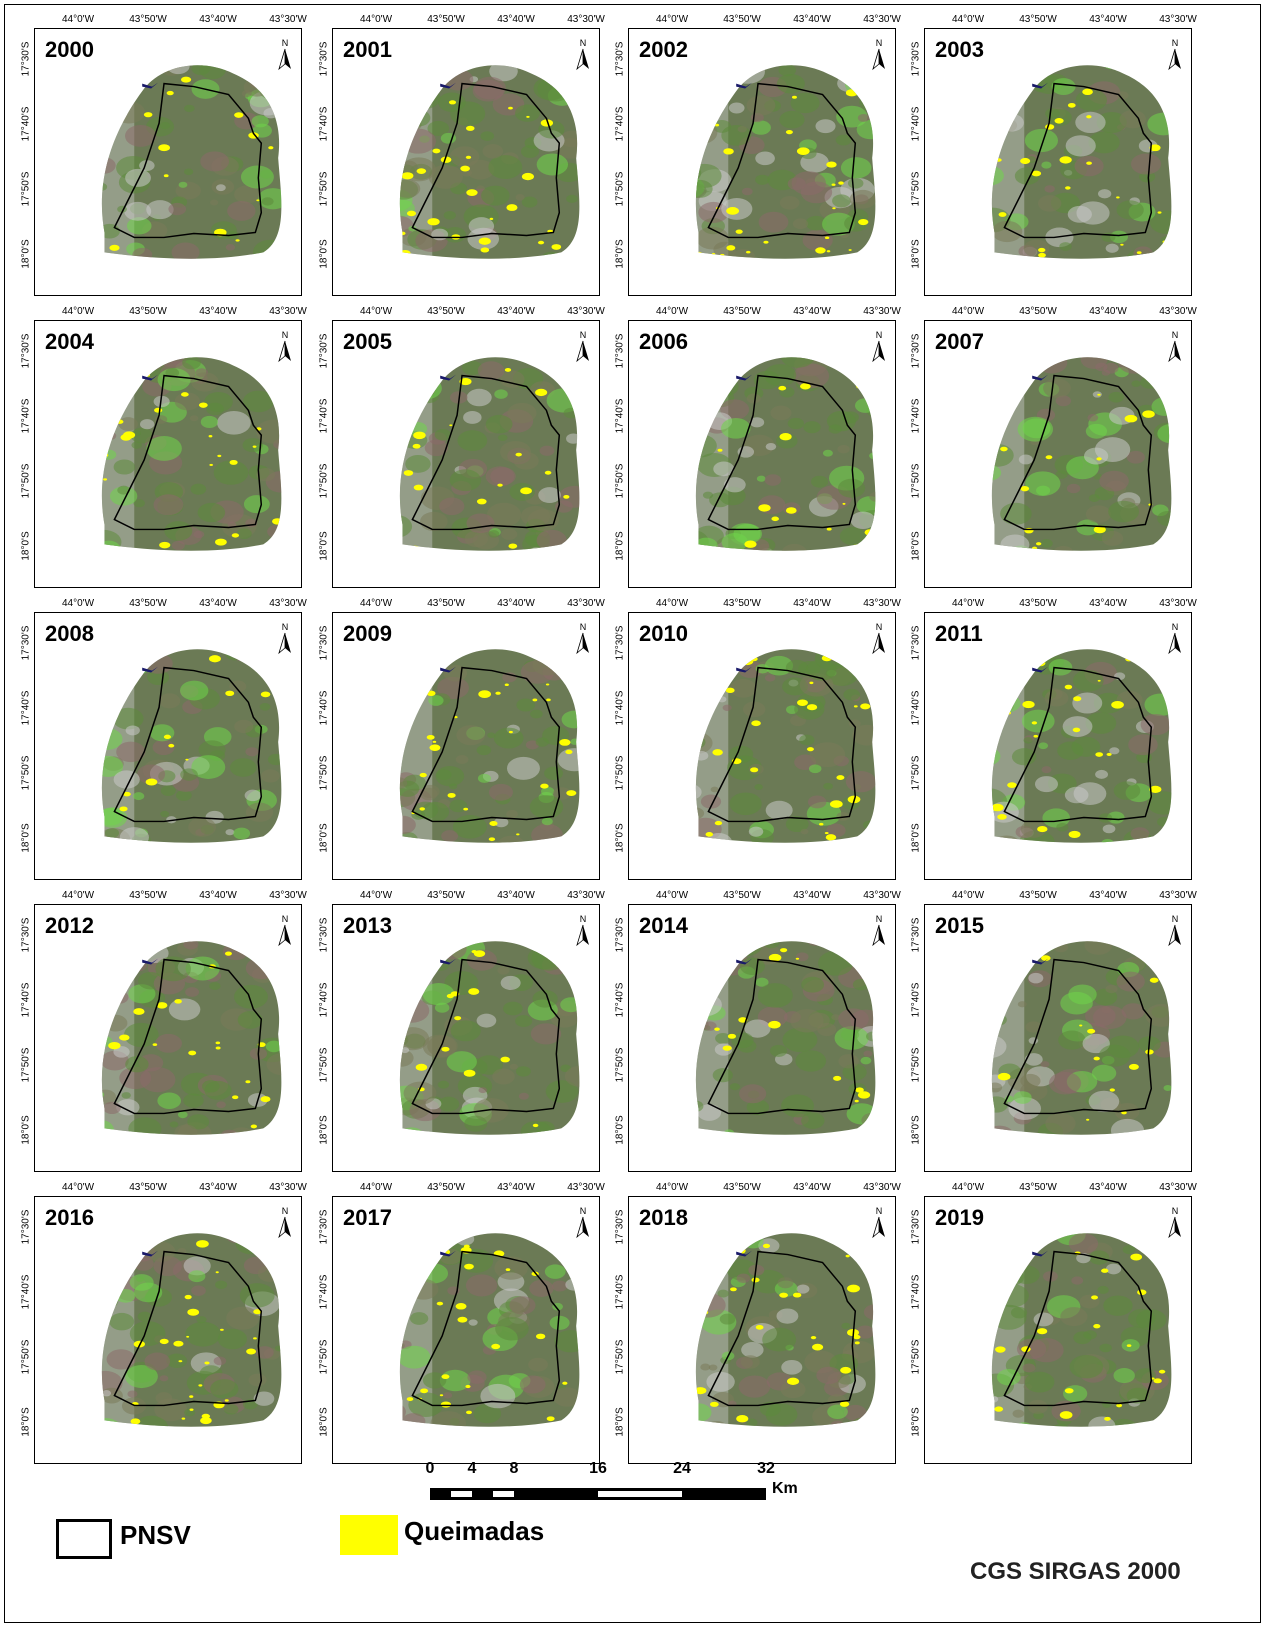 This screenshot has height=1629, width=1269. What do you see at coordinates (466, 1038) in the screenshot?
I see `satellite-map: 2013 N` at bounding box center [466, 1038].